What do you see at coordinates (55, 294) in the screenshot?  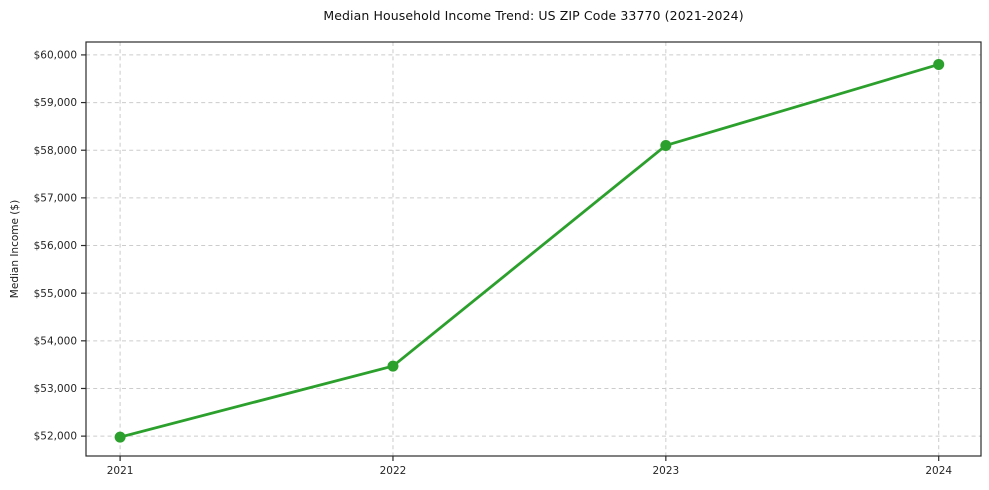 I see `y-tick-label: $55,000` at bounding box center [55, 294].